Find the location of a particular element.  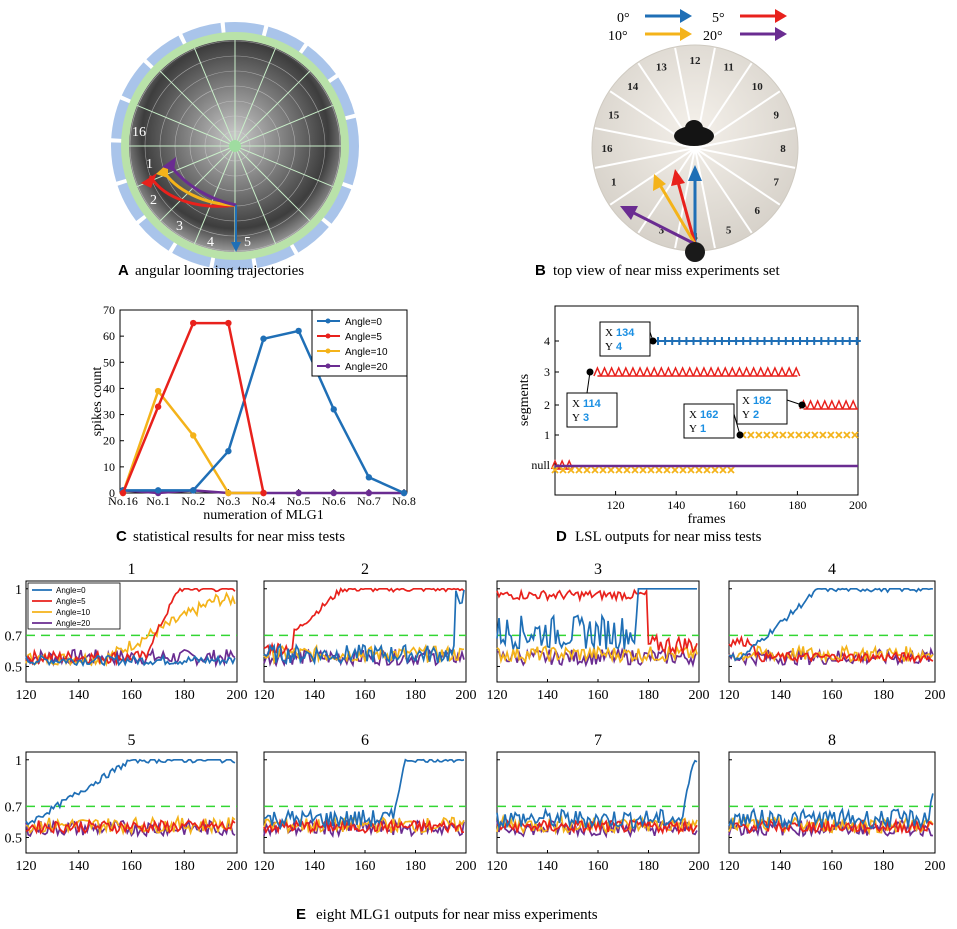

a-segment-numbers: 16 1 2 3 4 5 is located at coordinates (191, 187).